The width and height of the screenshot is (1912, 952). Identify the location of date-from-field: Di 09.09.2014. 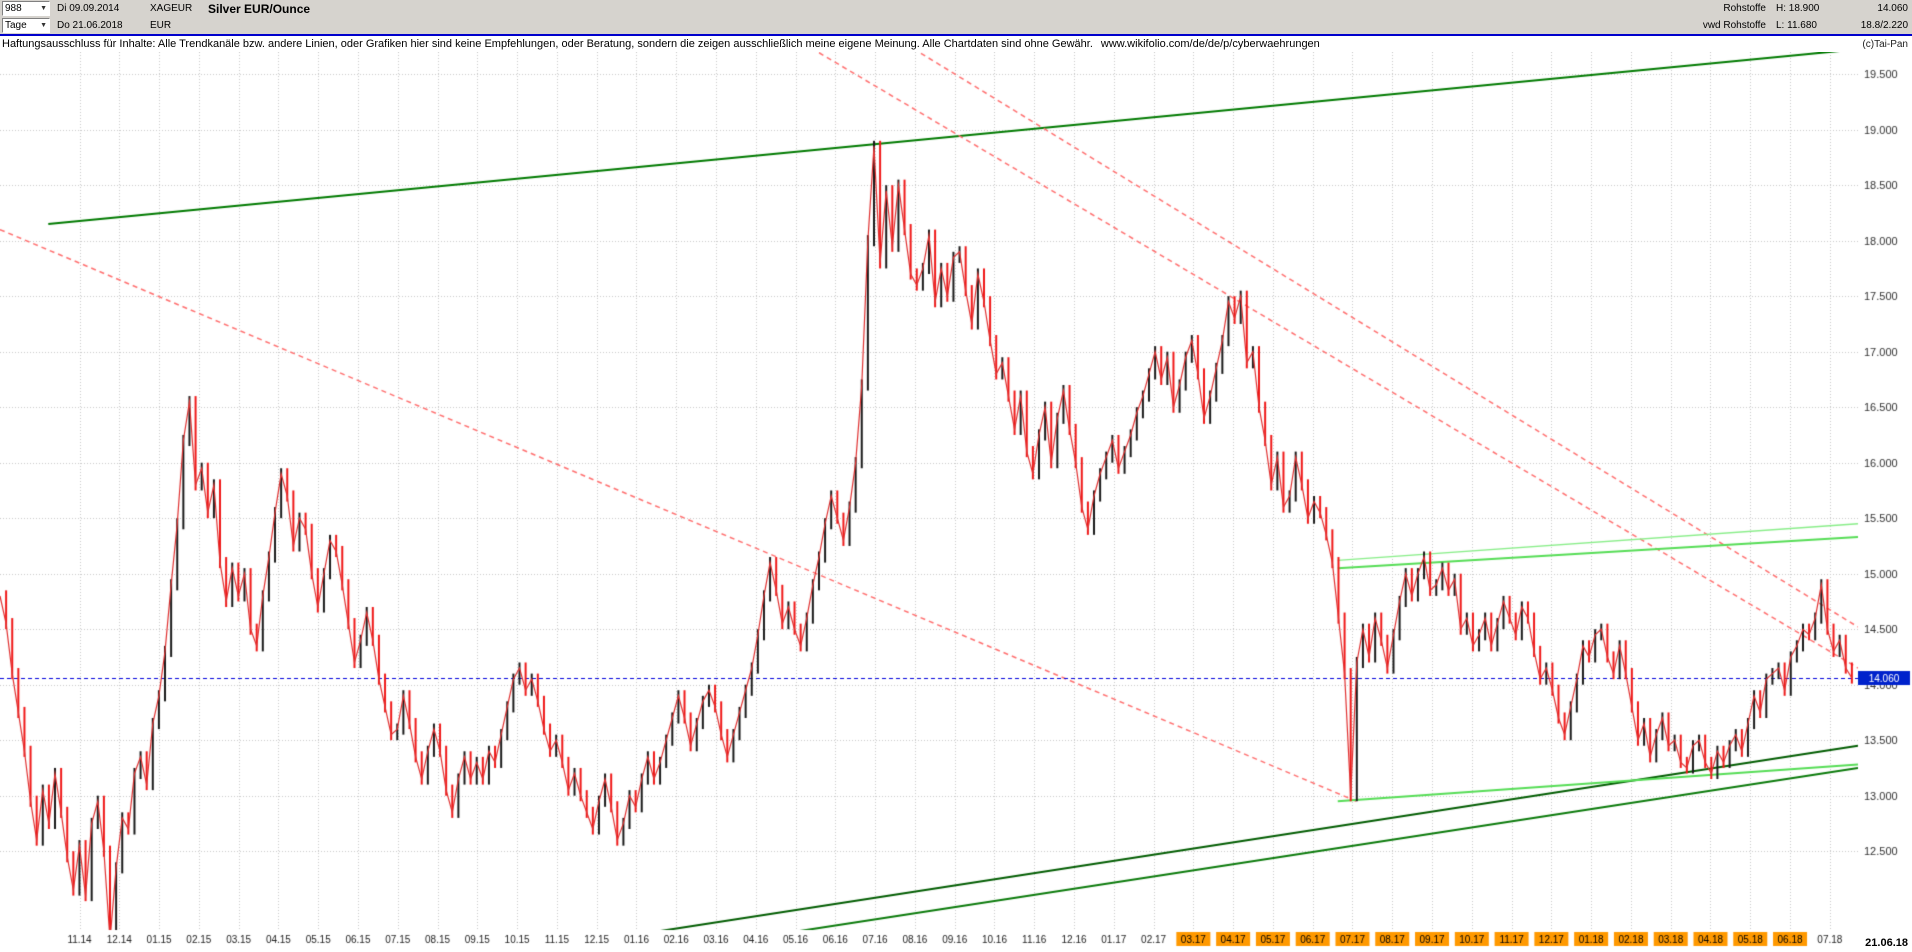
(88, 8).